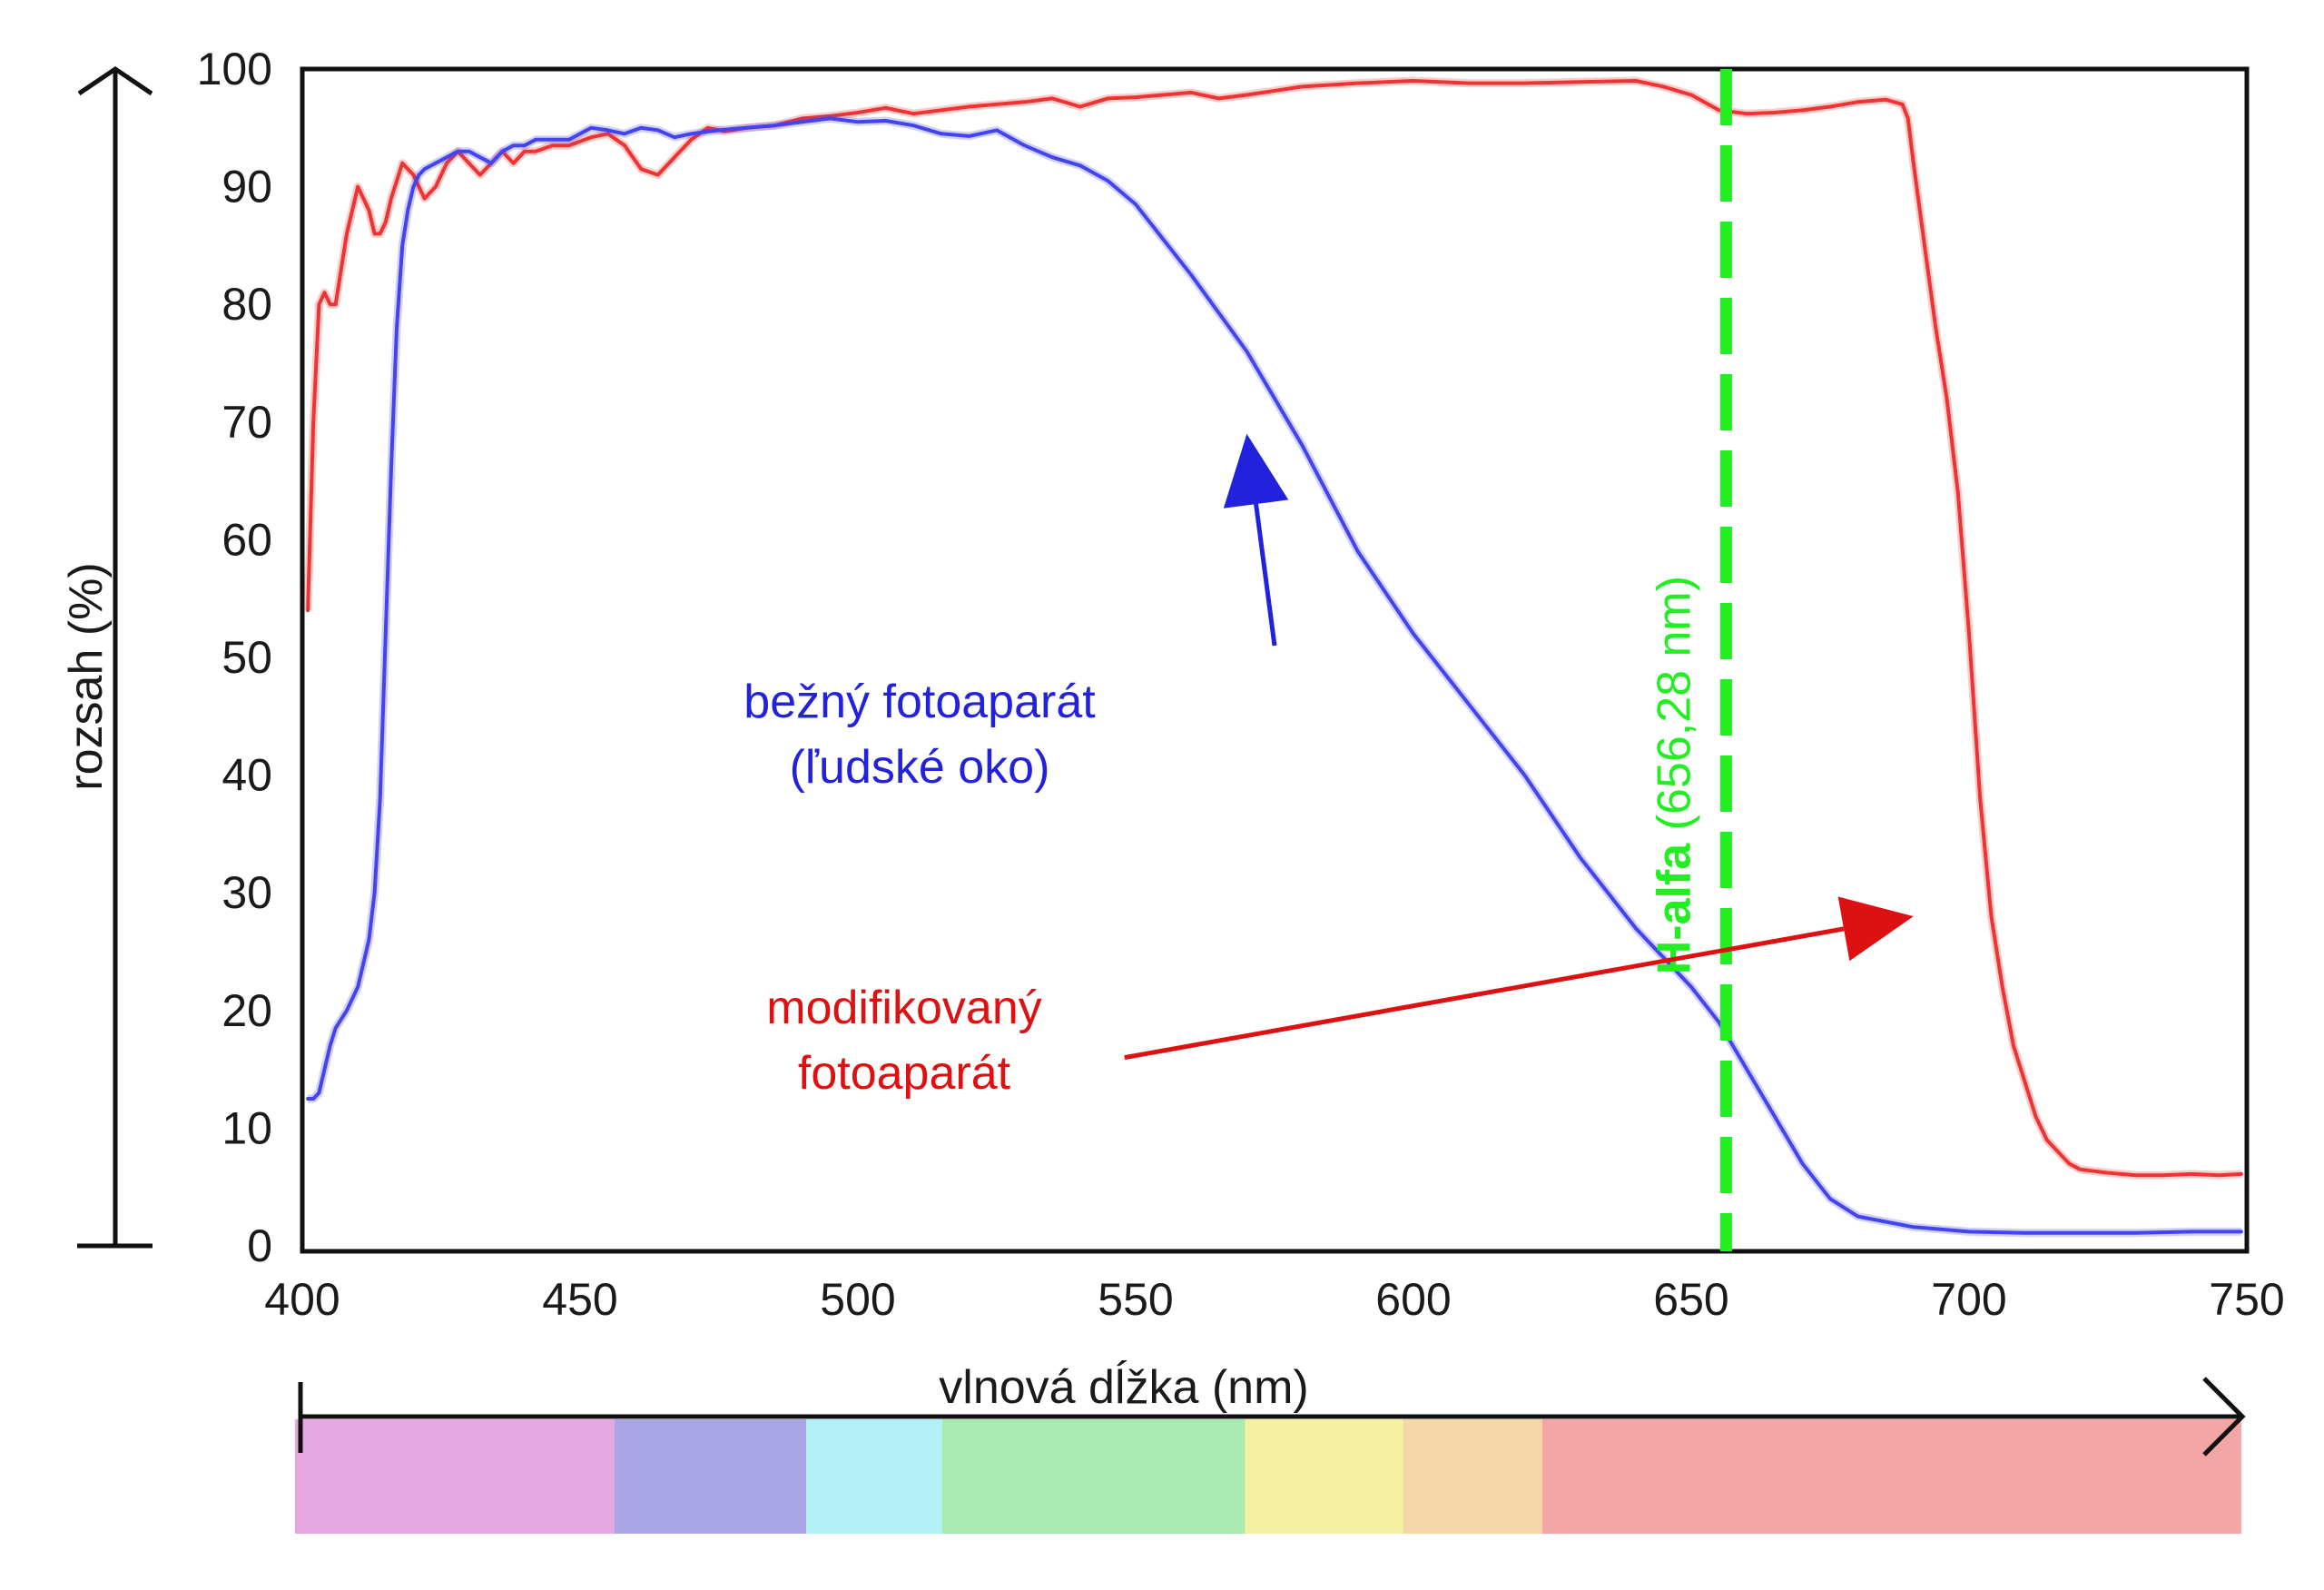 Image resolution: width=2324 pixels, height=1590 pixels. I want to click on y-tick-label: 100, so click(234, 69).